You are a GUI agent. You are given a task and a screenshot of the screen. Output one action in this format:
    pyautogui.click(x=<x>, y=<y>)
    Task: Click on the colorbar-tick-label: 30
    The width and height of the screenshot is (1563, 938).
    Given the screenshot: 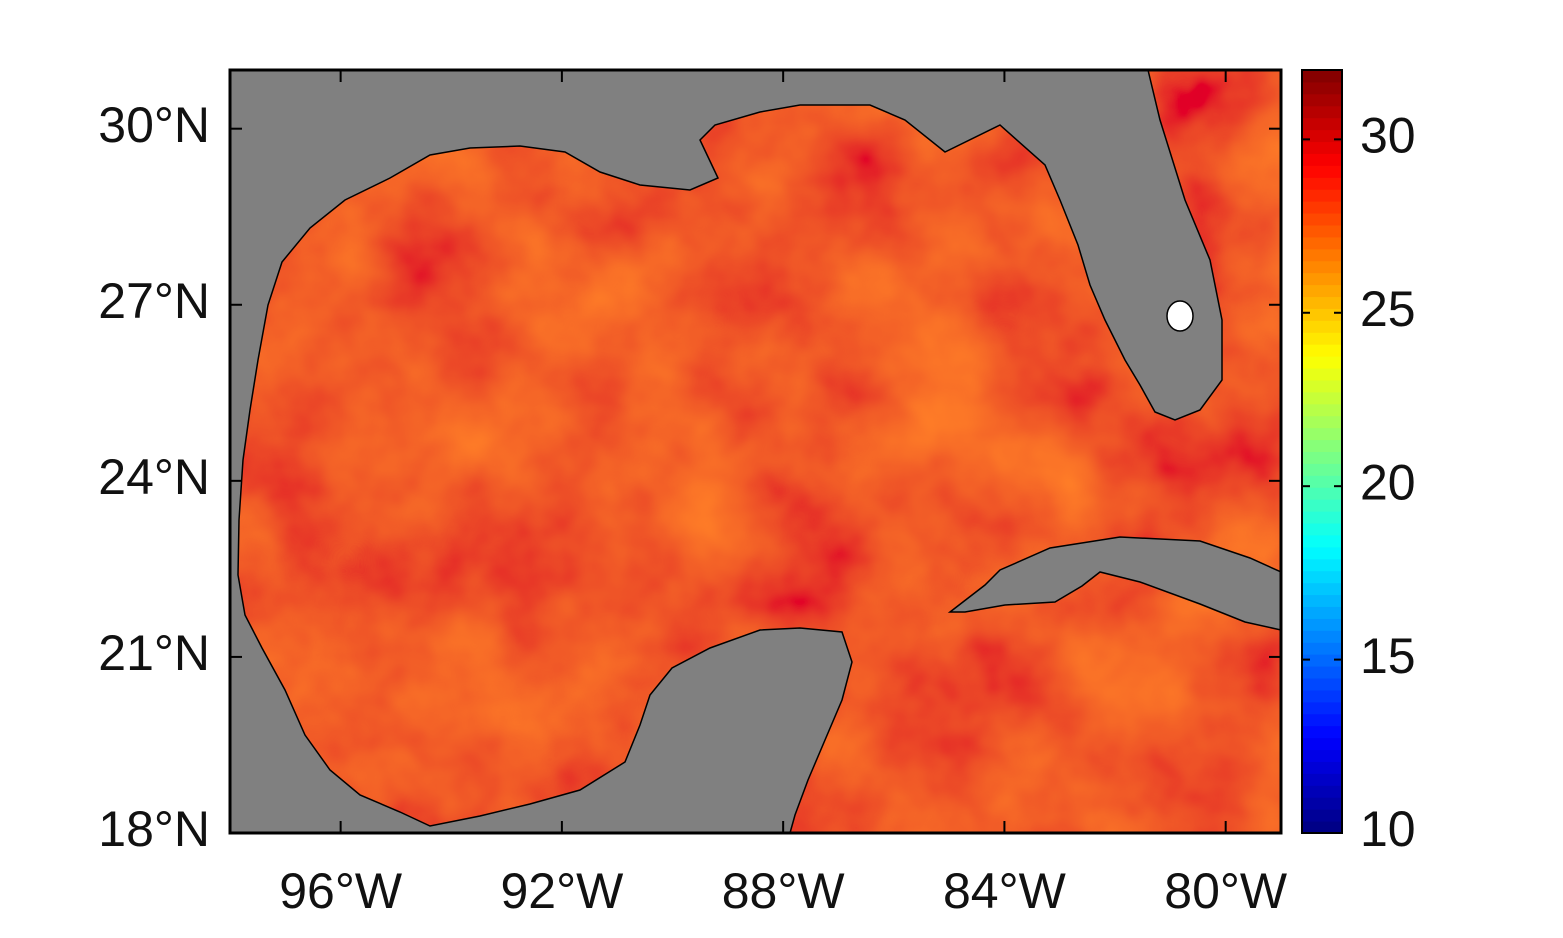 What is the action you would take?
    pyautogui.click(x=1388, y=136)
    